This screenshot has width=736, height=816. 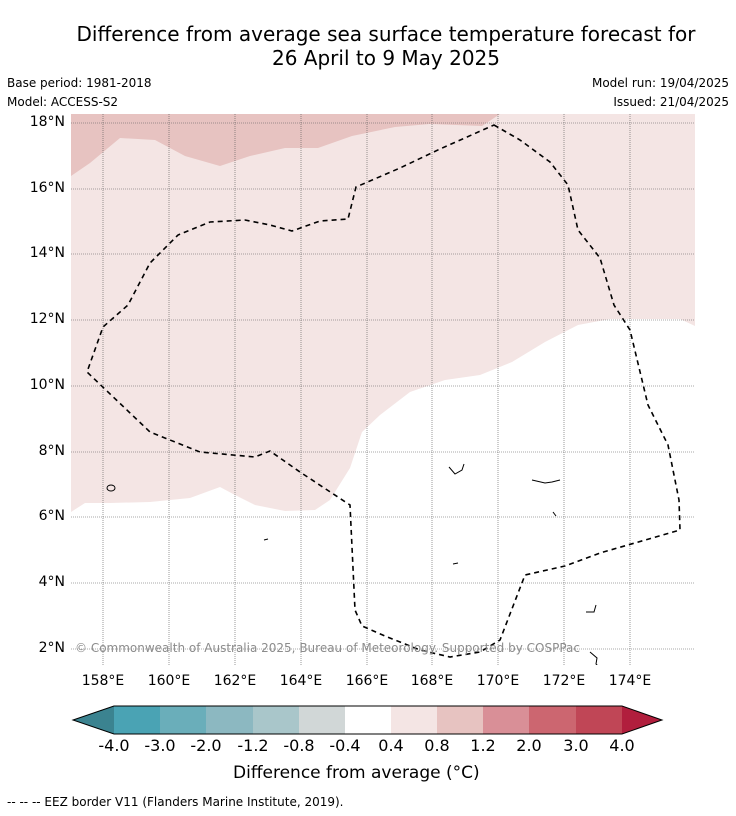 What do you see at coordinates (206, 745) in the screenshot?
I see `colorbar-tick-label: -2.0` at bounding box center [206, 745].